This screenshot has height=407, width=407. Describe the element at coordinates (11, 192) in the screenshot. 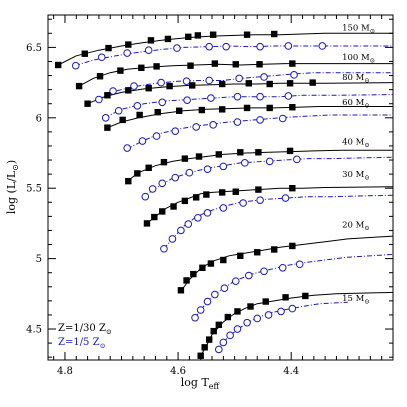

I see `y-axis-title-main: log (L/L` at that location.